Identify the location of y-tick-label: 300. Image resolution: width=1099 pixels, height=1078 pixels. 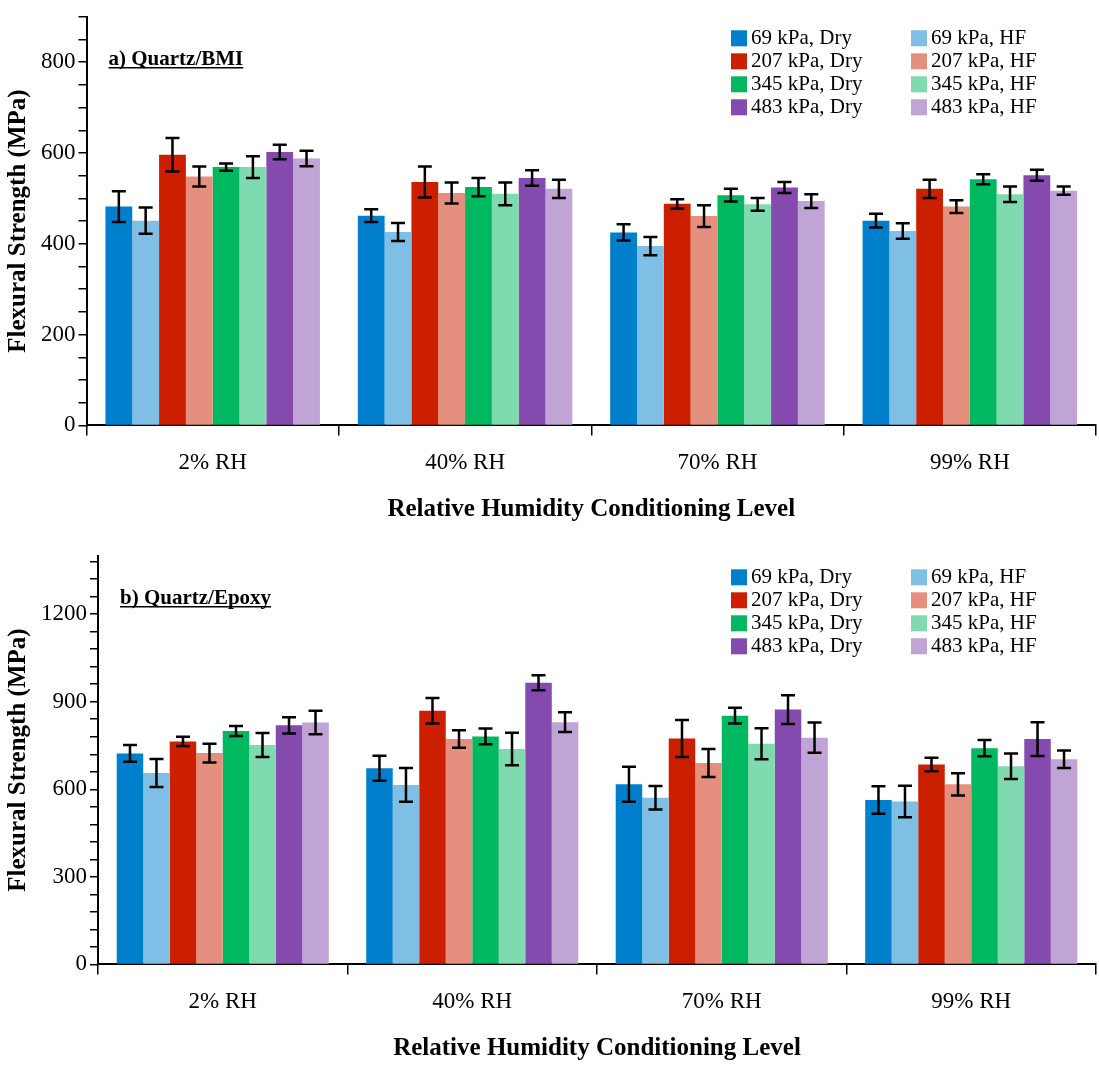
(69, 875).